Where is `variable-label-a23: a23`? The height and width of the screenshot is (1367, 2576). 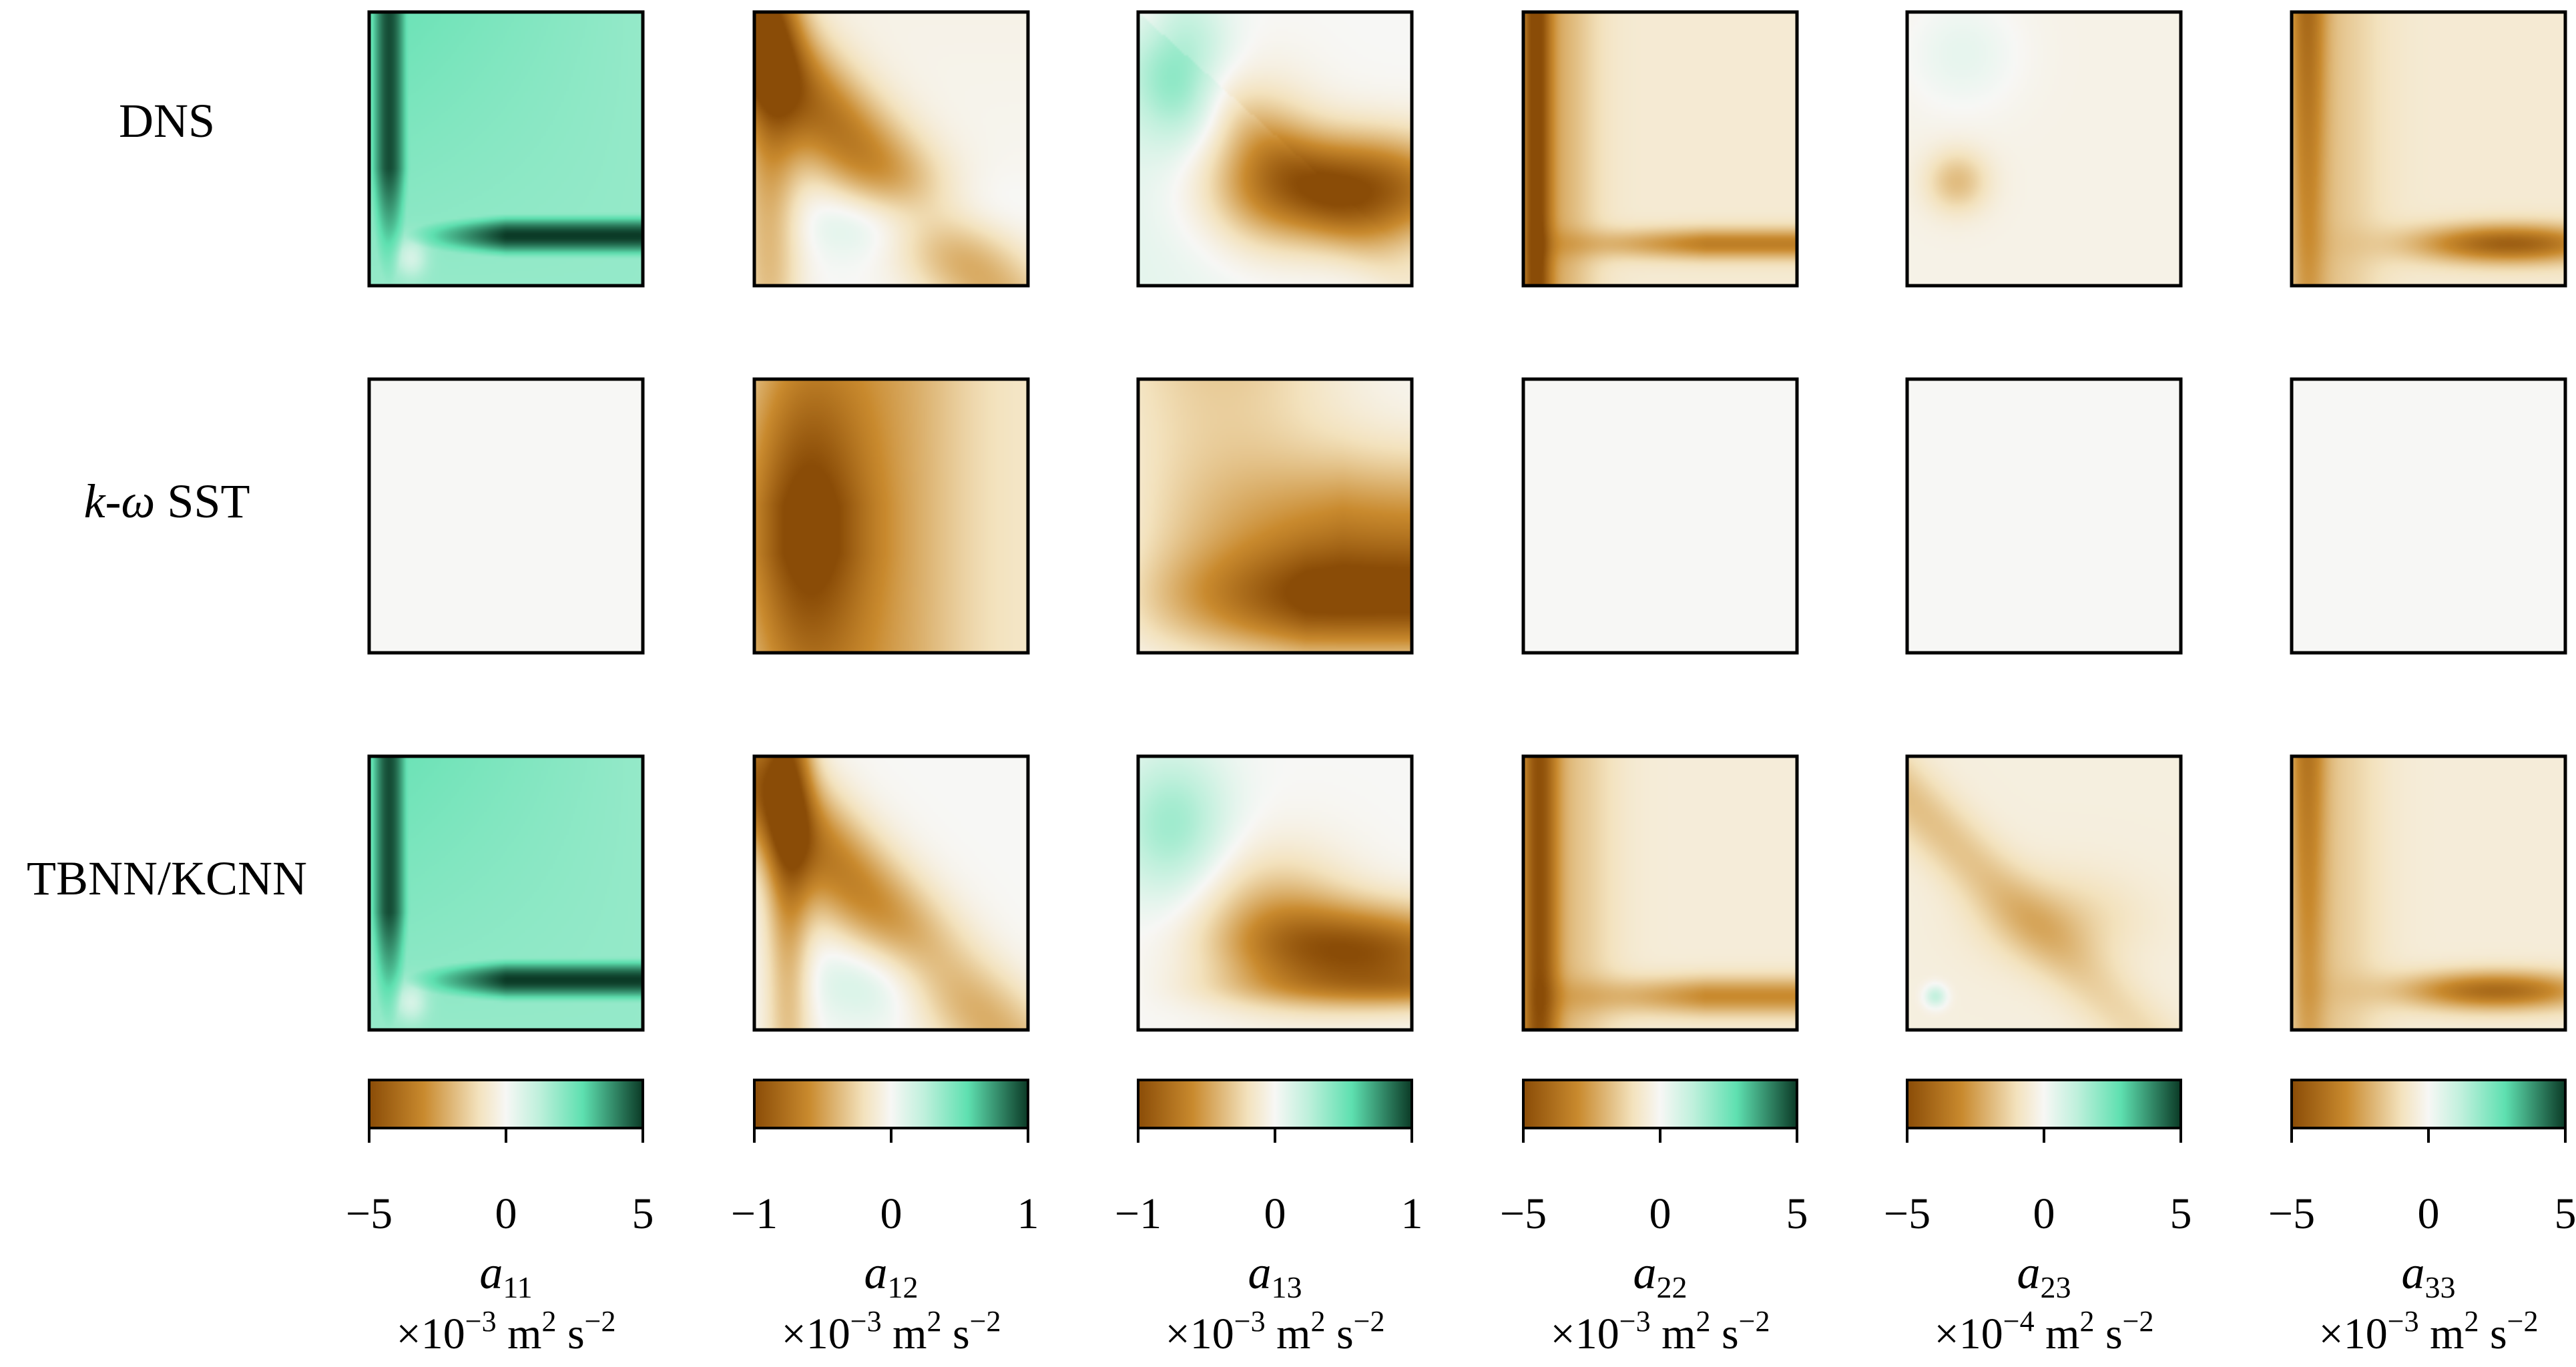
variable-label-a23: a23 is located at coordinates (2044, 1276).